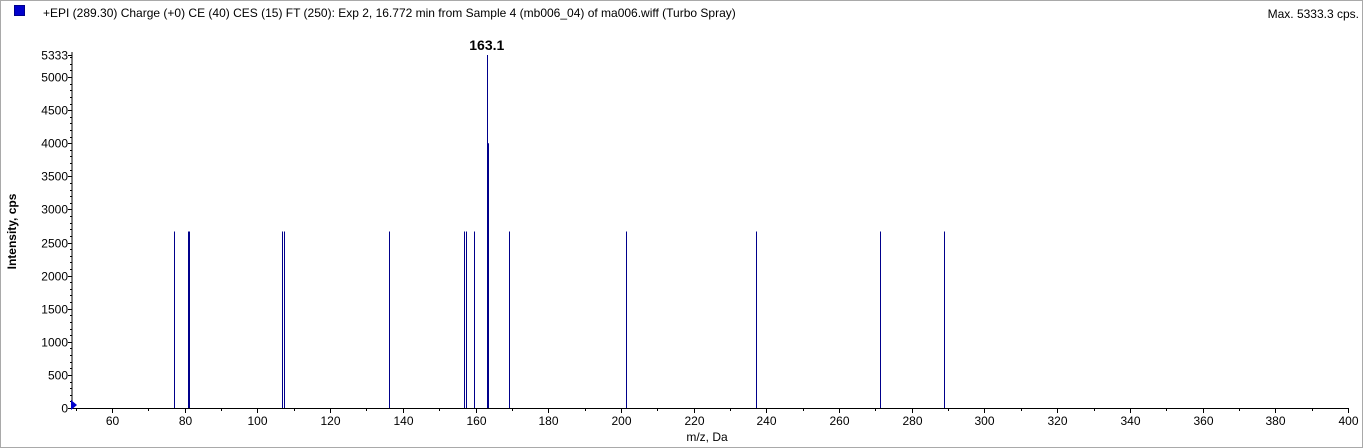  I want to click on x-tick-label: 100, so click(257, 421).